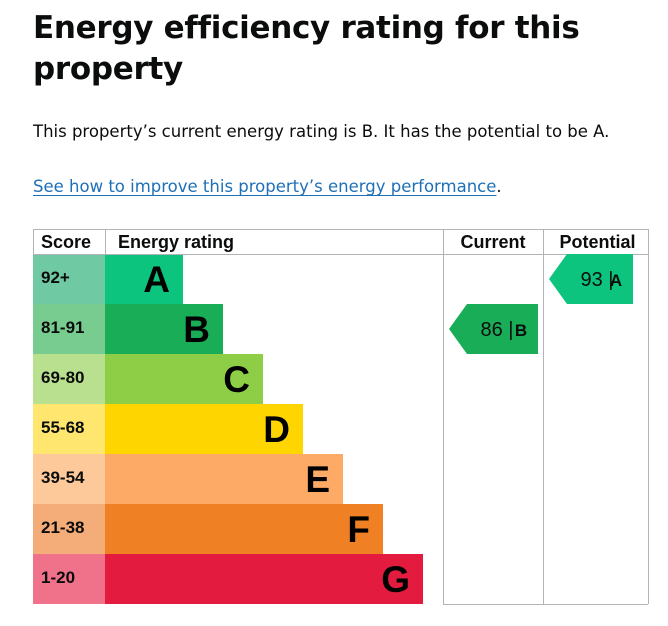  What do you see at coordinates (276, 429) in the screenshot?
I see `rating-letter-d: D` at bounding box center [276, 429].